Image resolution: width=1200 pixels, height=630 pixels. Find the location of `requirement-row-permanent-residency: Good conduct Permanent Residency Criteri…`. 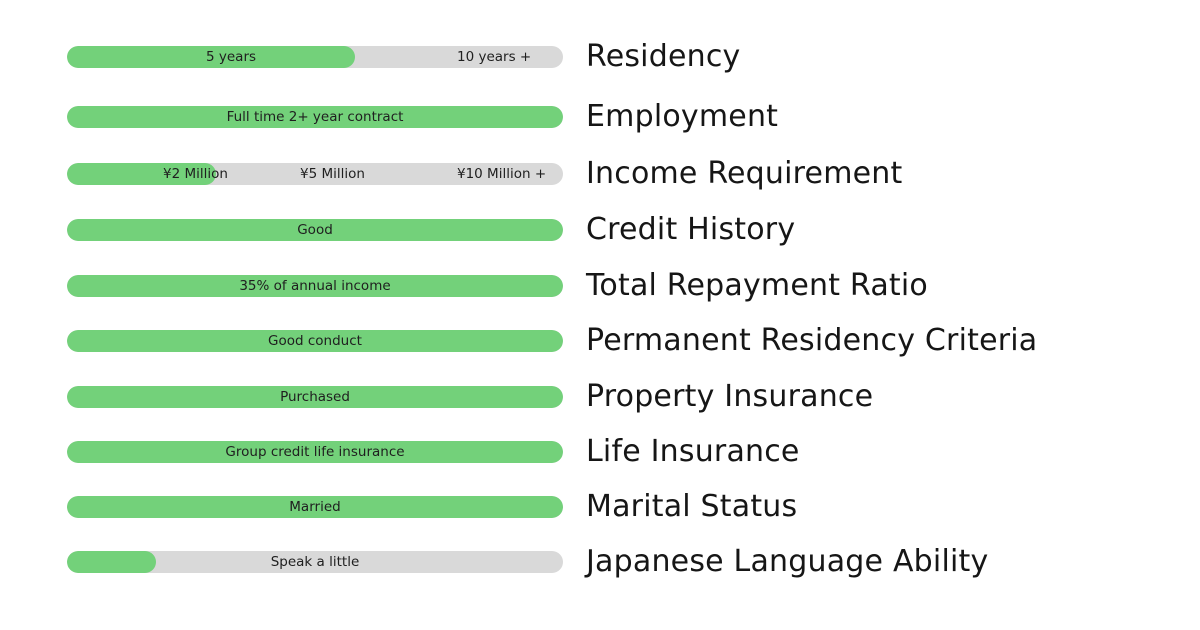

requirement-row-permanent-residency: Good conduct Permanent Residency Criteri… is located at coordinates (600, 341).